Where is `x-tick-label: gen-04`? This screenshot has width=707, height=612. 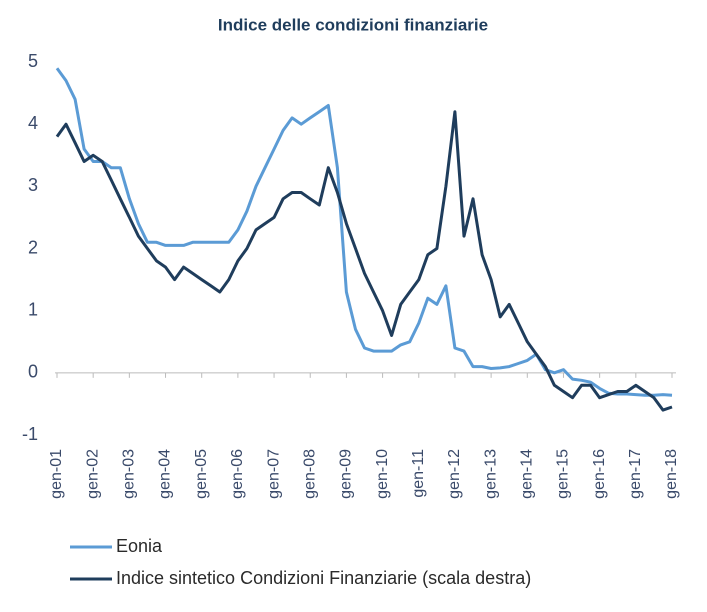 x-tick-label: gen-04 is located at coordinates (165, 474).